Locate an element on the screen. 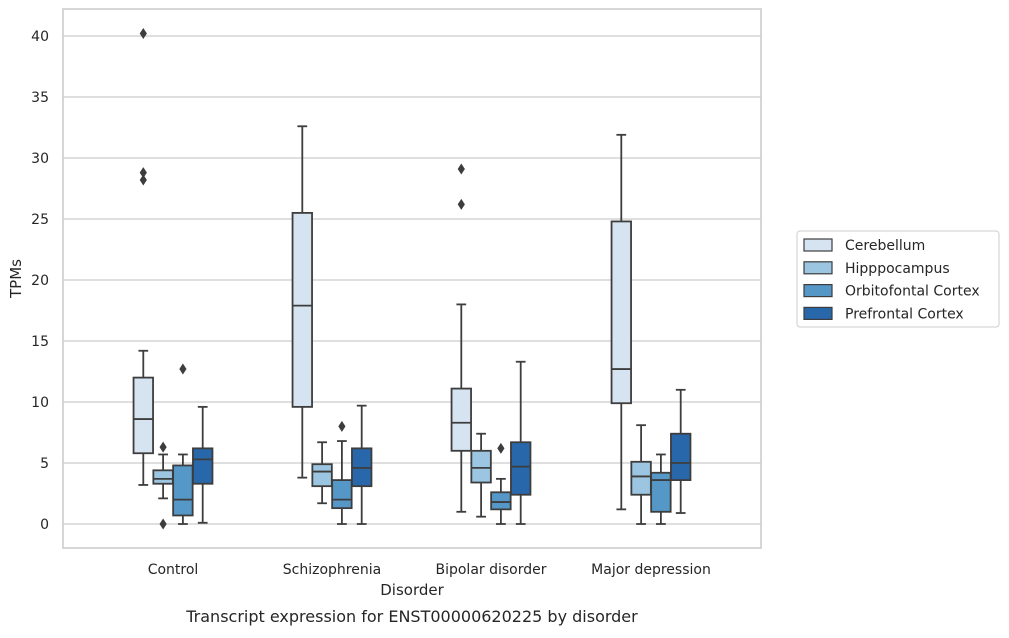  y-tick-label: 0 is located at coordinates (44, 525).